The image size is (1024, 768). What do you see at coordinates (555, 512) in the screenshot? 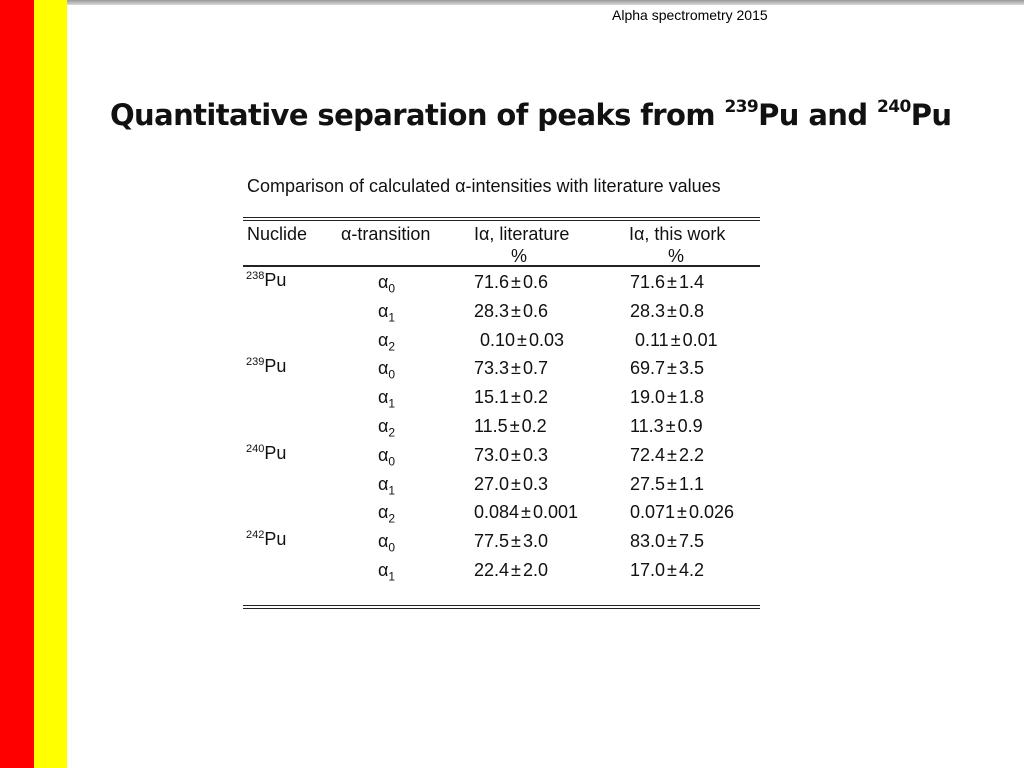
I see `literature-error: 0.001` at bounding box center [555, 512].